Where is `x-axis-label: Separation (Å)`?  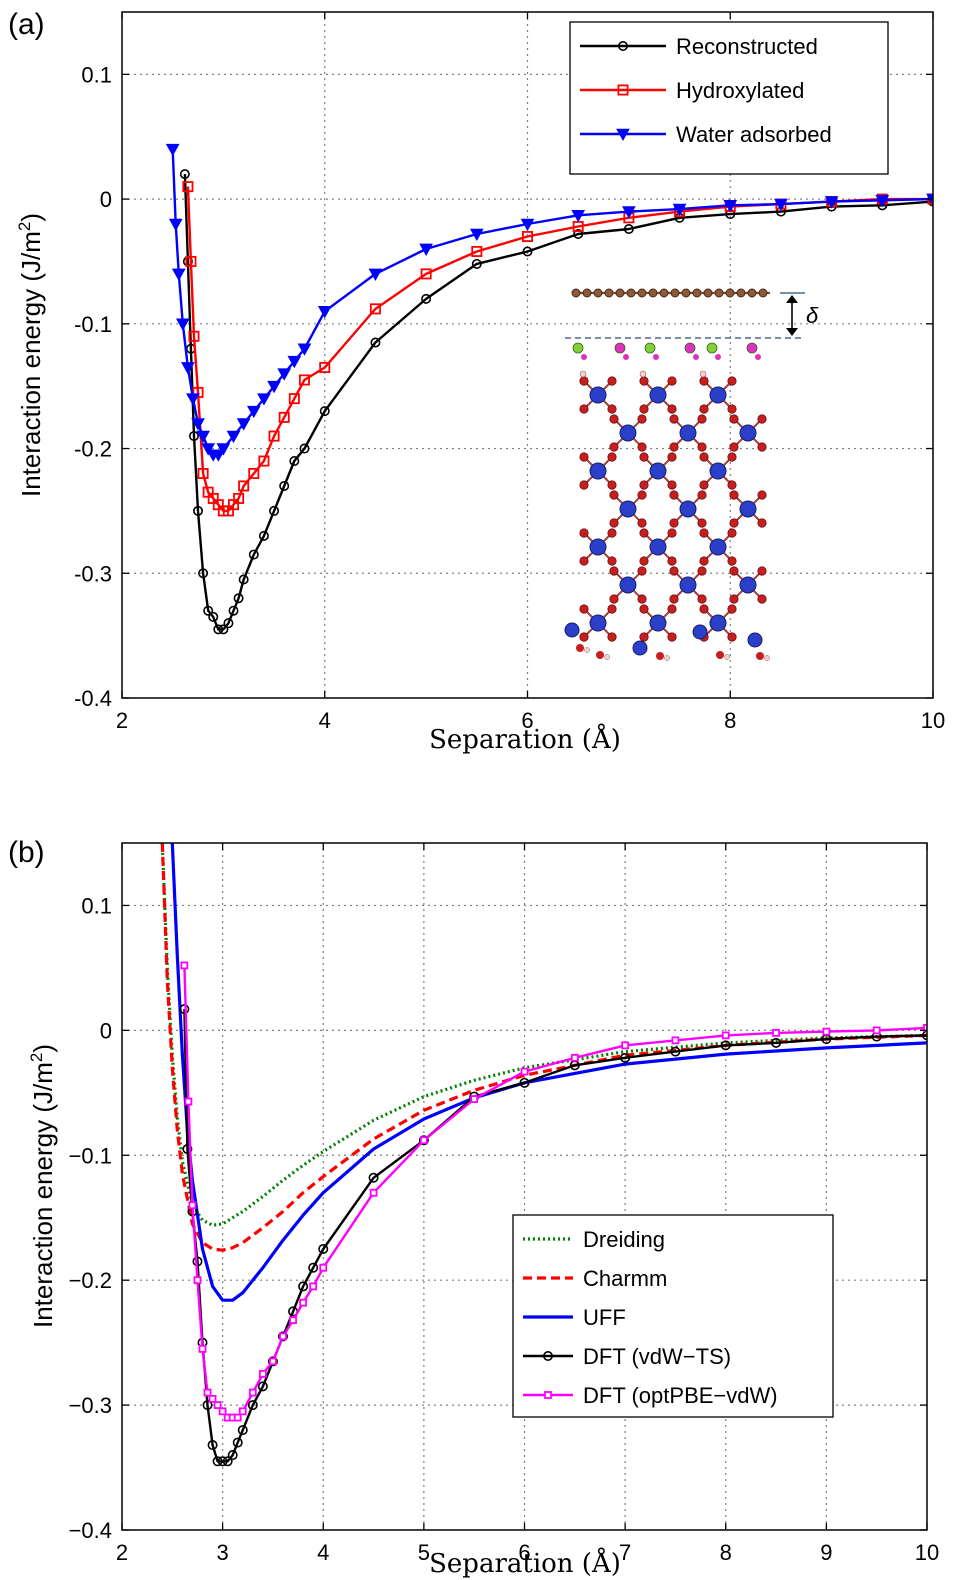 x-axis-label: Separation (Å) is located at coordinates (525, 739).